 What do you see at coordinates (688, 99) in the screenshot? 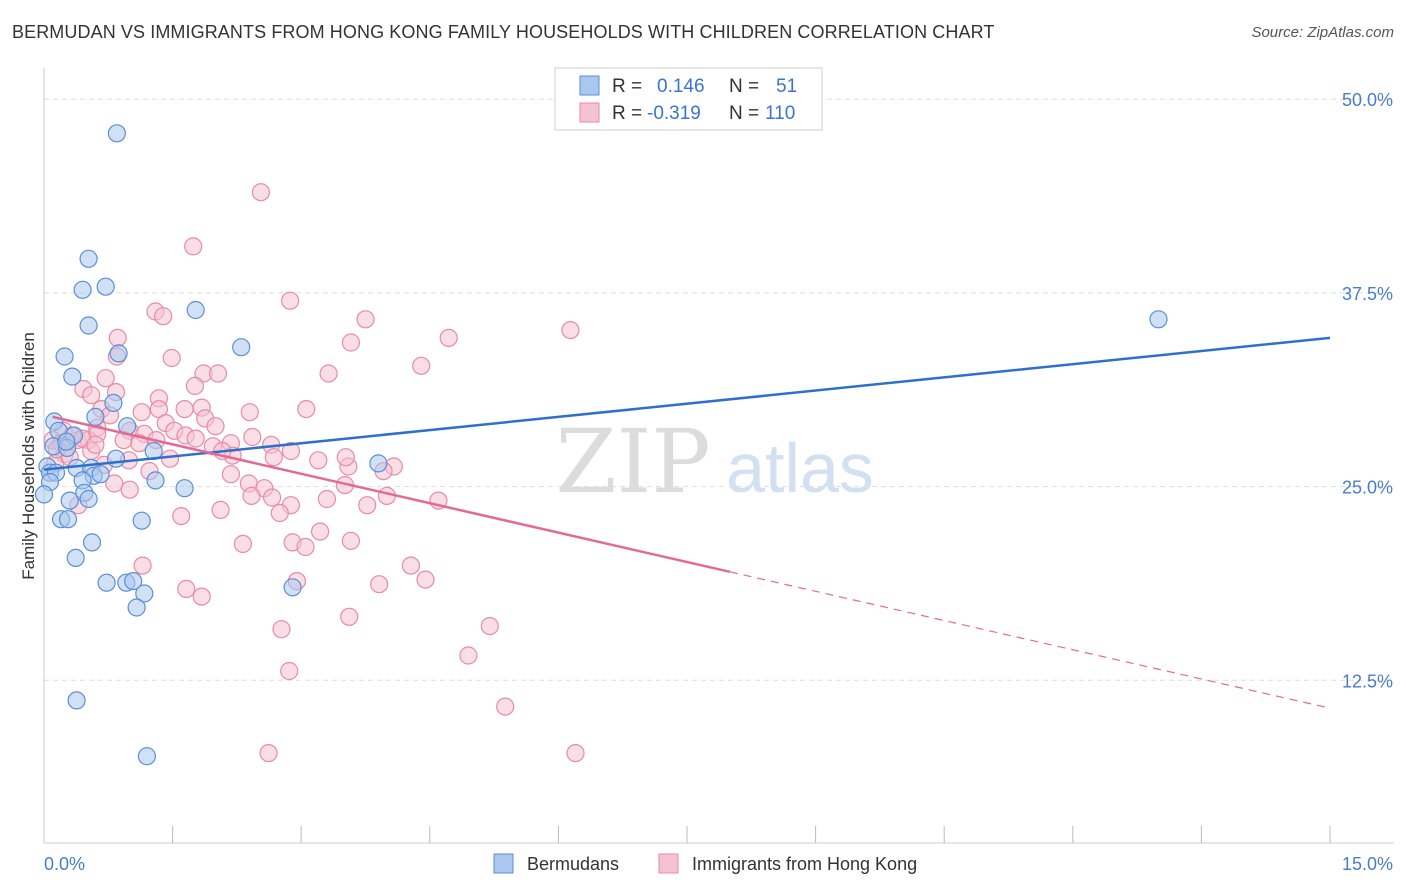
I see `stats-box: R = 0.146 N = 51 R = -0.319 N = 110` at bounding box center [688, 99].